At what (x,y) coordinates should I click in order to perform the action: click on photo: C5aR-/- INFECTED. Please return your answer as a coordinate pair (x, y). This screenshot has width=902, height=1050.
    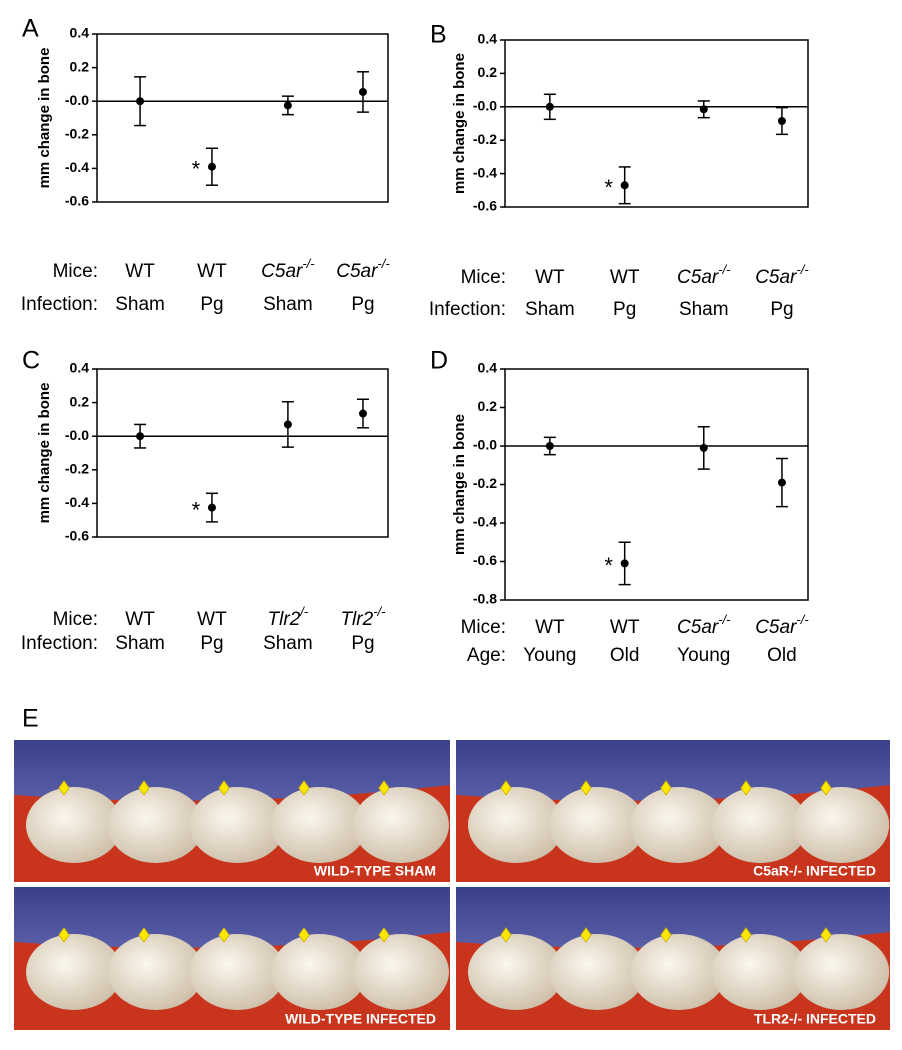
    Looking at the image, I should click on (673, 811).